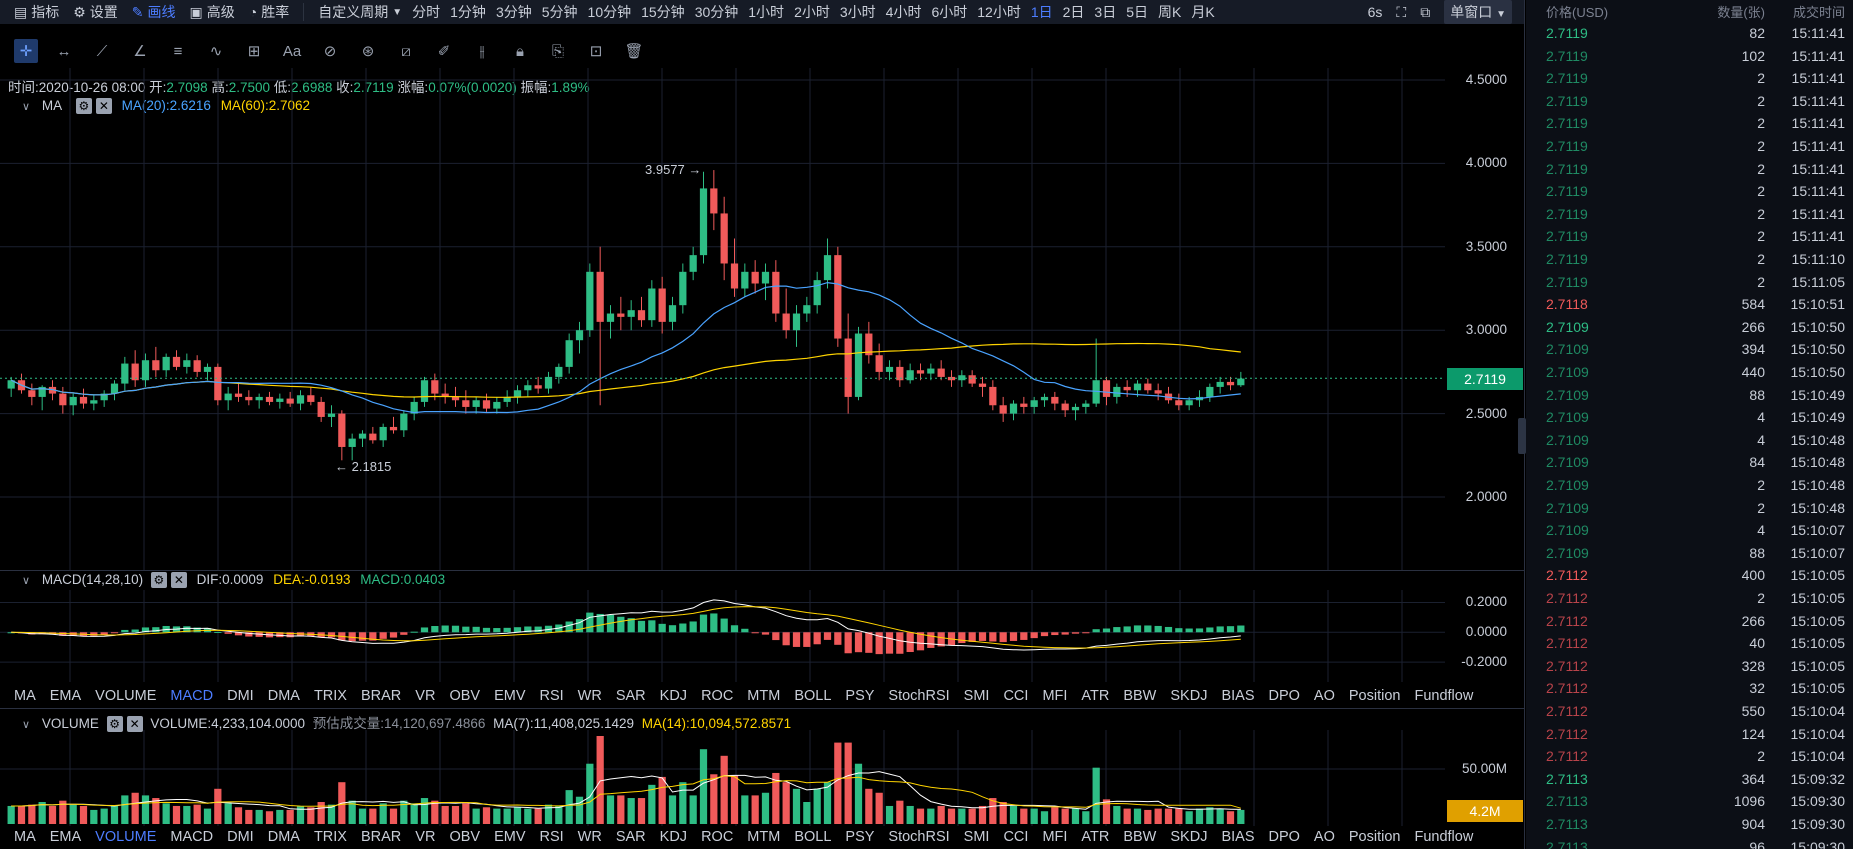 The height and width of the screenshot is (849, 1853). What do you see at coordinates (1073, 12) in the screenshot?
I see `timeframe-14: 2日` at bounding box center [1073, 12].